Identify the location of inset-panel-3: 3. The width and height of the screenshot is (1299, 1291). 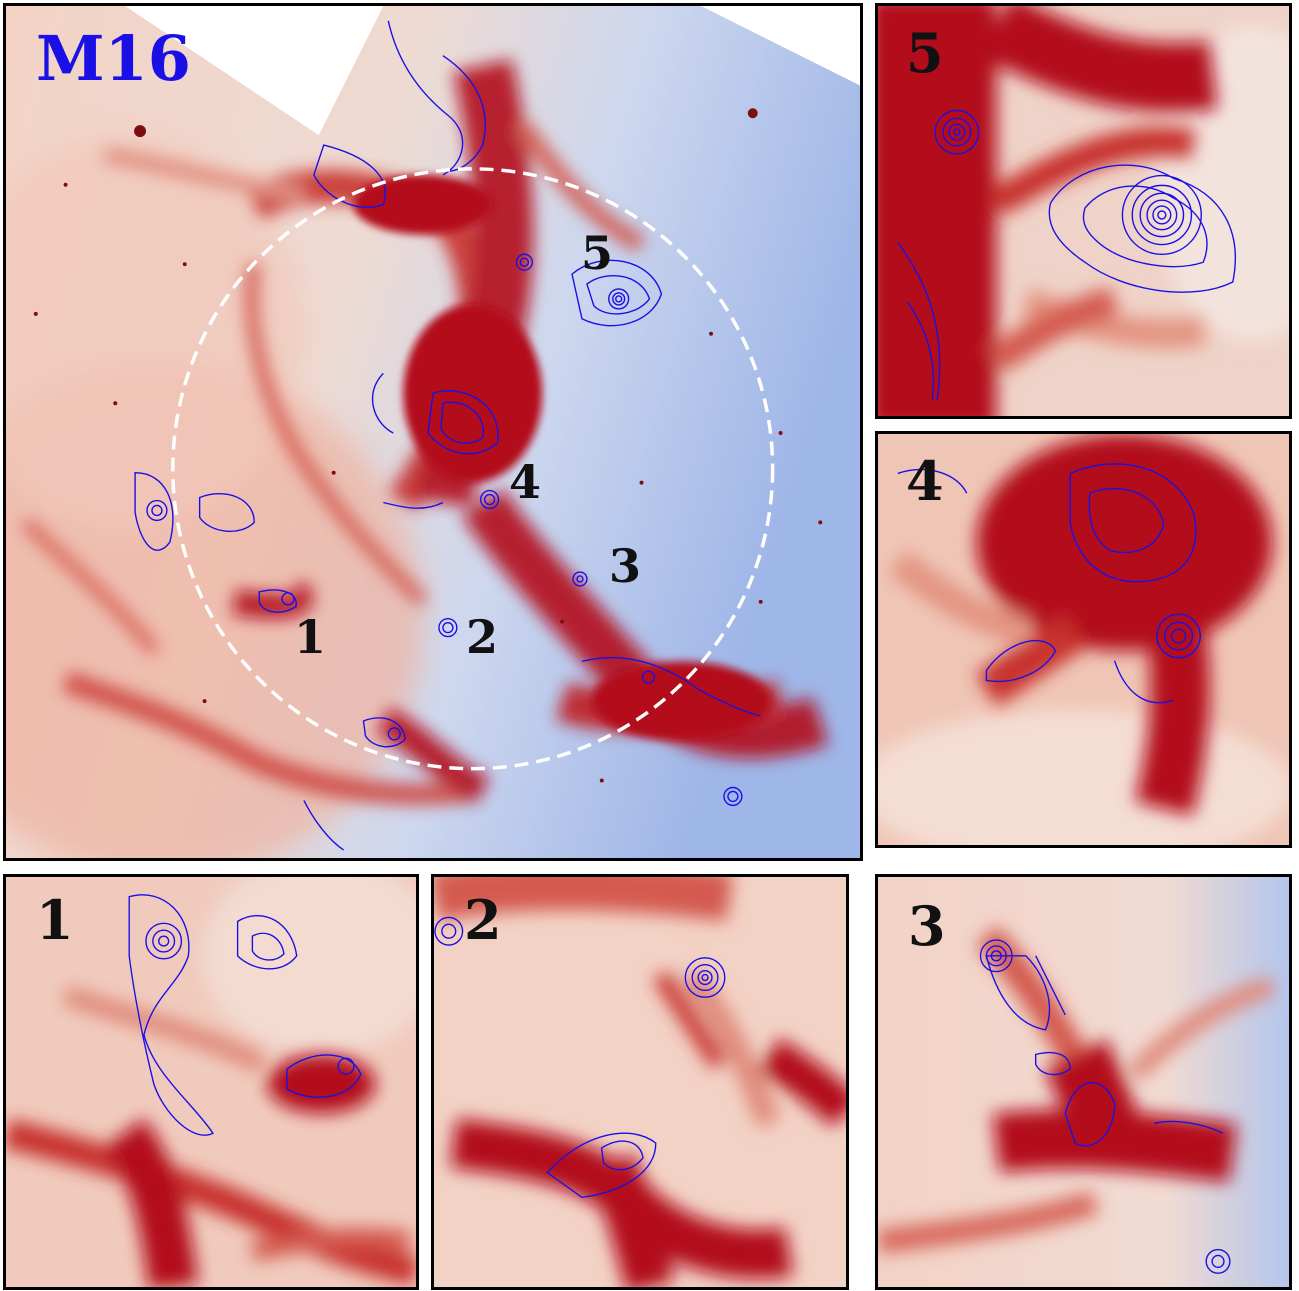
(1083, 1082).